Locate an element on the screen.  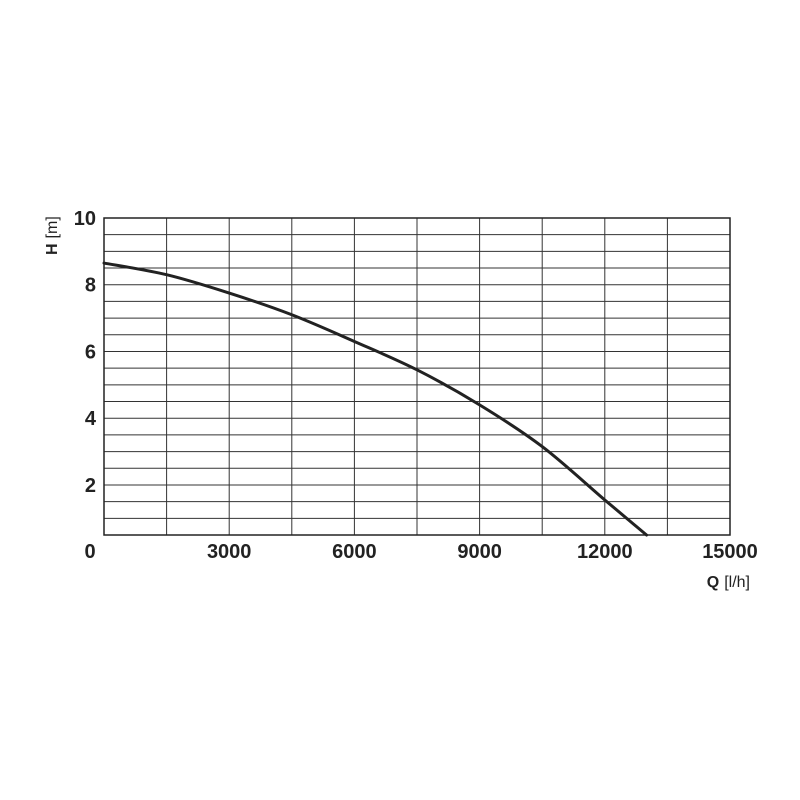
y-tick-label: 6 is located at coordinates (90, 352).